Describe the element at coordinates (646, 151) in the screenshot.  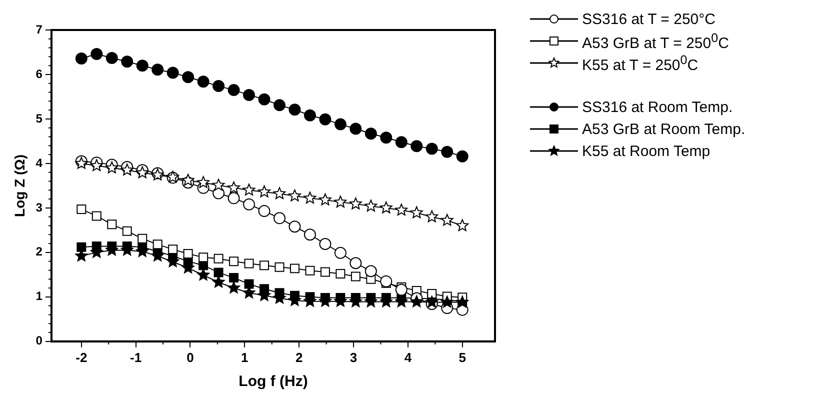
I see `legend-label: K55 at Room Temp` at that location.